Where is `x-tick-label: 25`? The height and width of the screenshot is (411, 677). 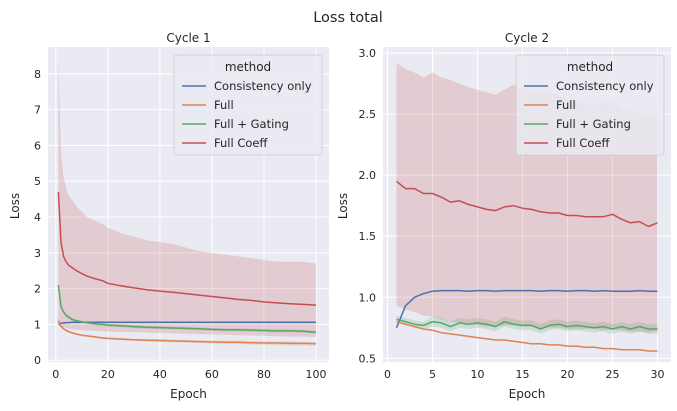
x-tick-label: 25 is located at coordinates (613, 374).